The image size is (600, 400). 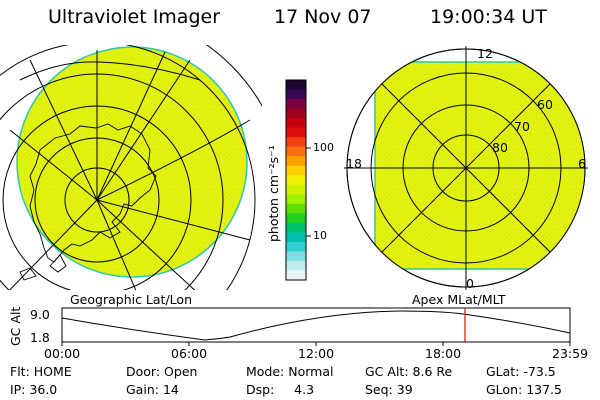 What do you see at coordinates (459, 299) in the screenshot?
I see `apex-caption: Apex MLat/MLT` at bounding box center [459, 299].